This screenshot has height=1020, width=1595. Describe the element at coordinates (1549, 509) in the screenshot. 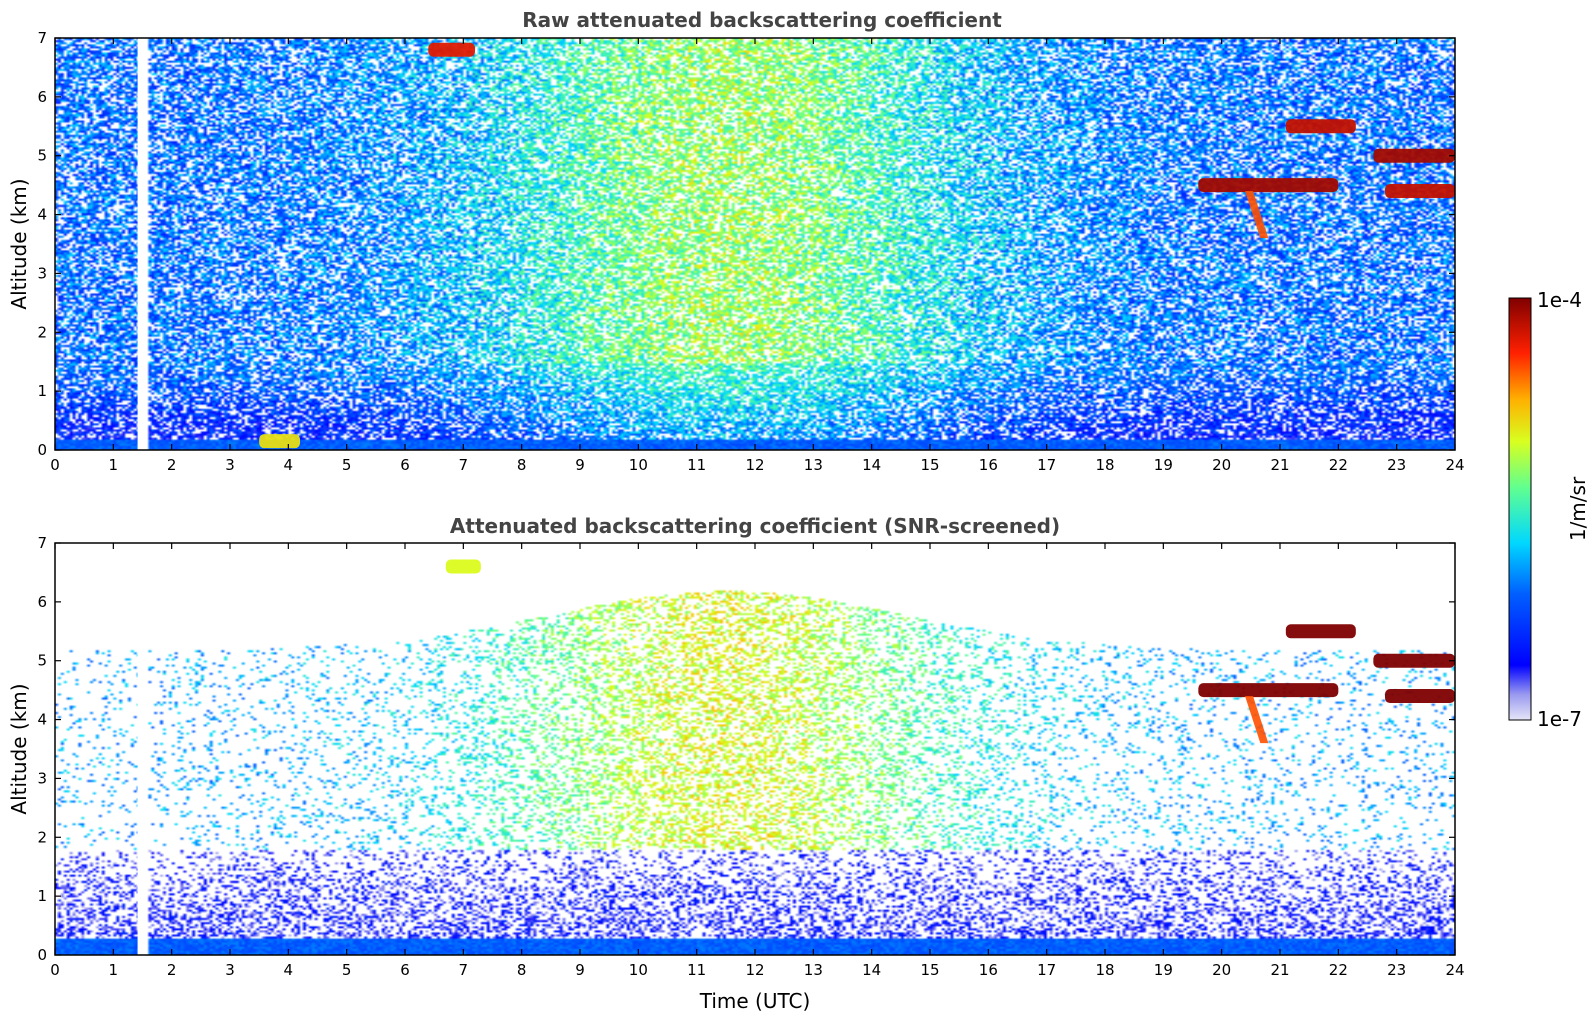

I see `colorbar: 1e-4 1e-7 1/m/sr` at that location.